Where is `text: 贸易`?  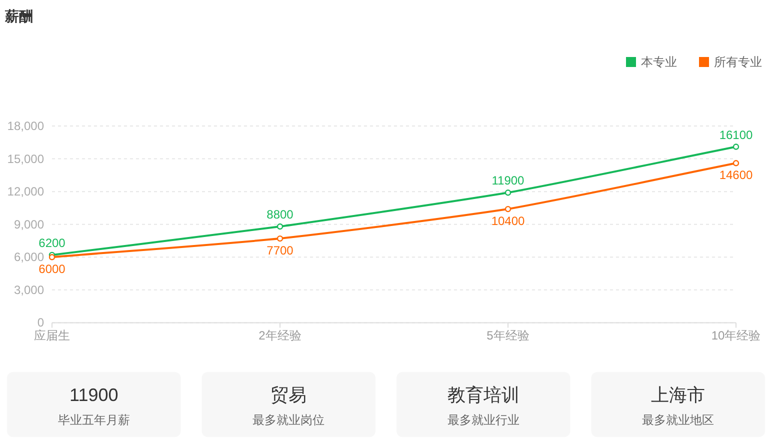
text: 贸易 is located at coordinates (288, 395).